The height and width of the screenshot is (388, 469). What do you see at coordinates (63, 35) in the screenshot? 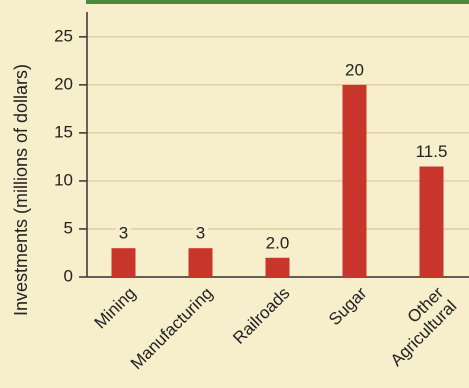
I see `y-tick-label: 25` at bounding box center [63, 35].